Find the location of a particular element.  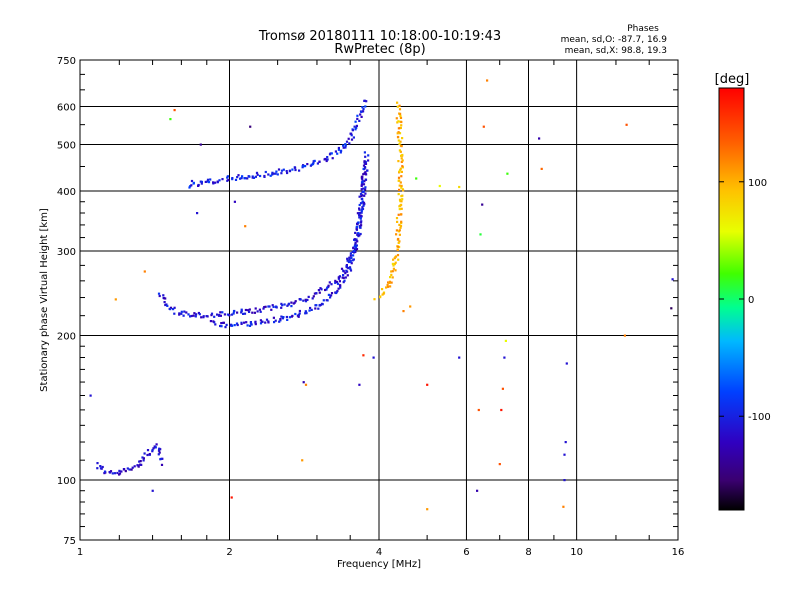

x-tick-label: 10 is located at coordinates (576, 552).